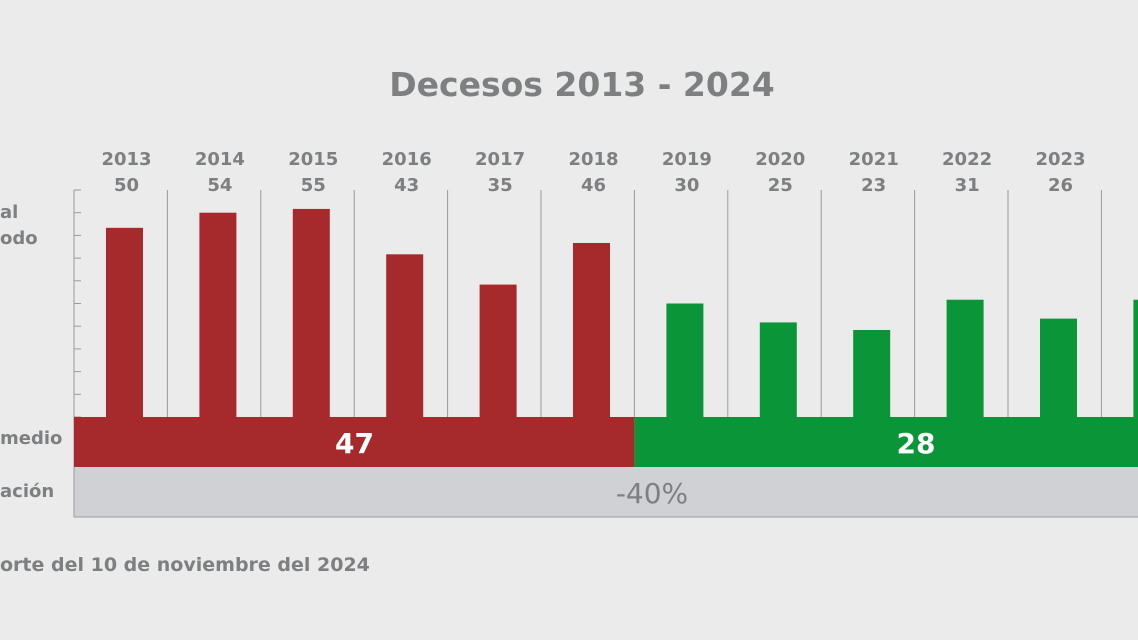 Image resolution: width=1138 pixels, height=640 pixels. What do you see at coordinates (686, 185) in the screenshot?
I see `value-label-2019: 30` at bounding box center [686, 185].